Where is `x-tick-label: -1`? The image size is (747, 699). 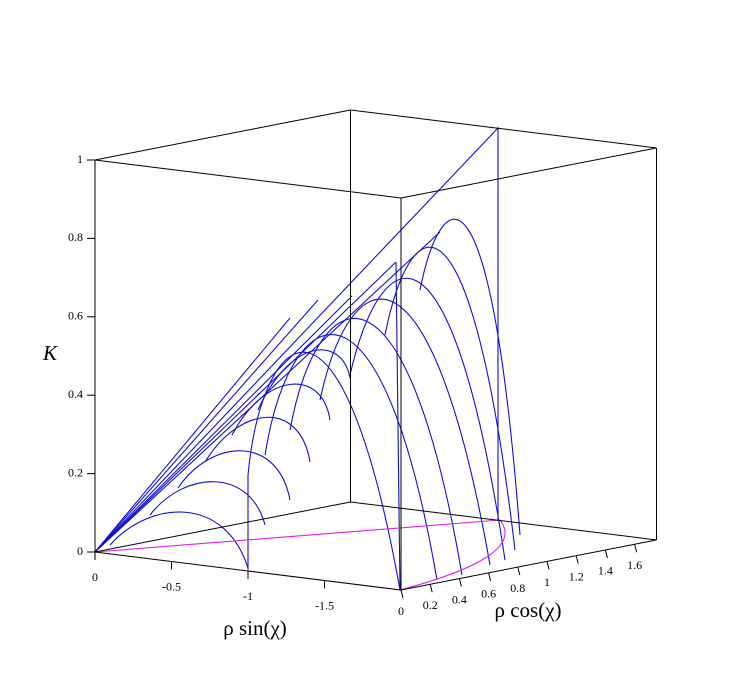
x-tick-label: -1 is located at coordinates (248, 596).